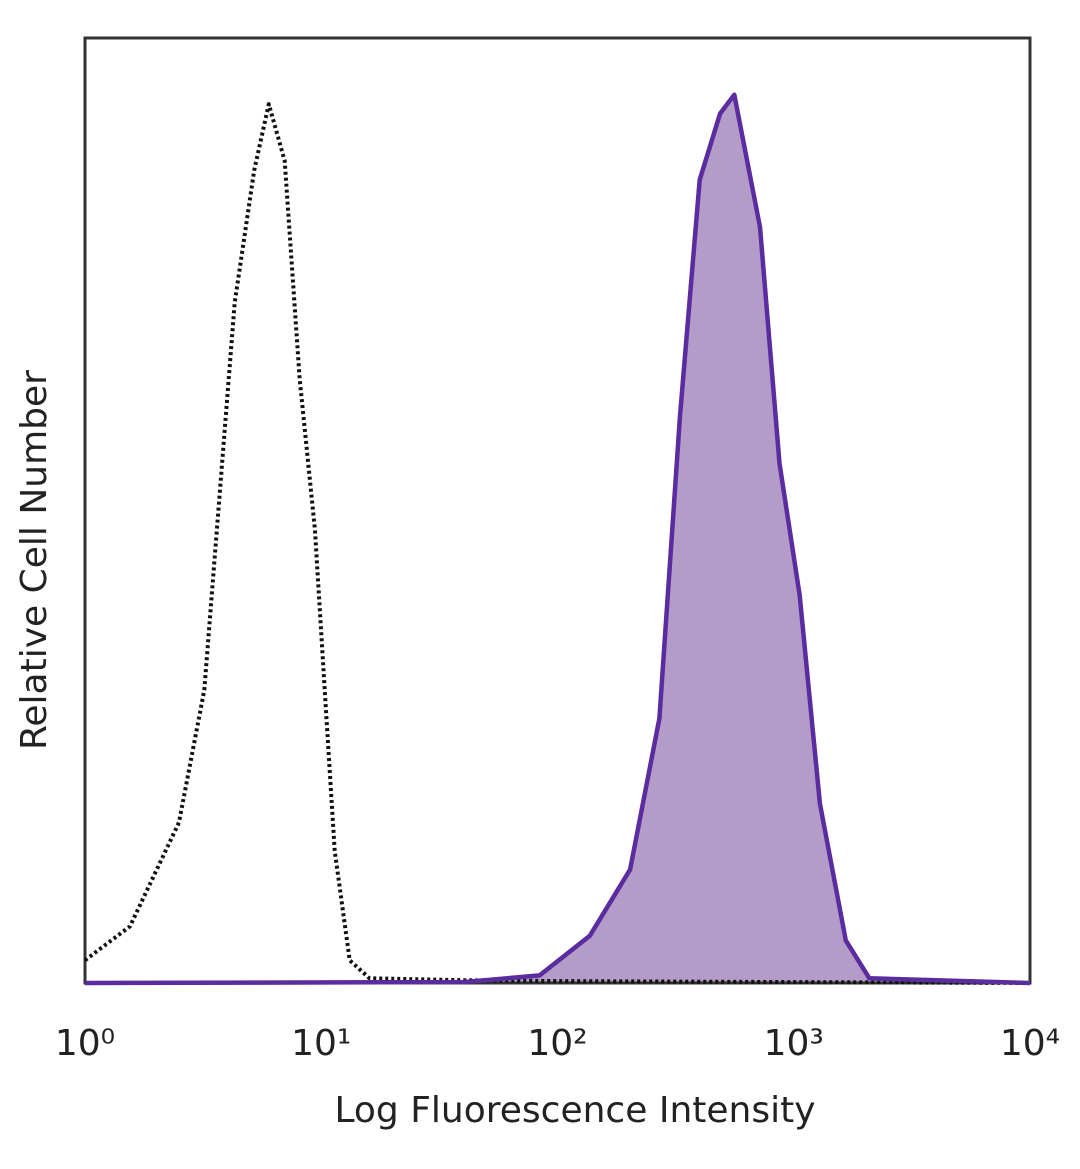  What do you see at coordinates (574, 1110) in the screenshot?
I see `x-axis-label: Log Fluorescence Intensity` at bounding box center [574, 1110].